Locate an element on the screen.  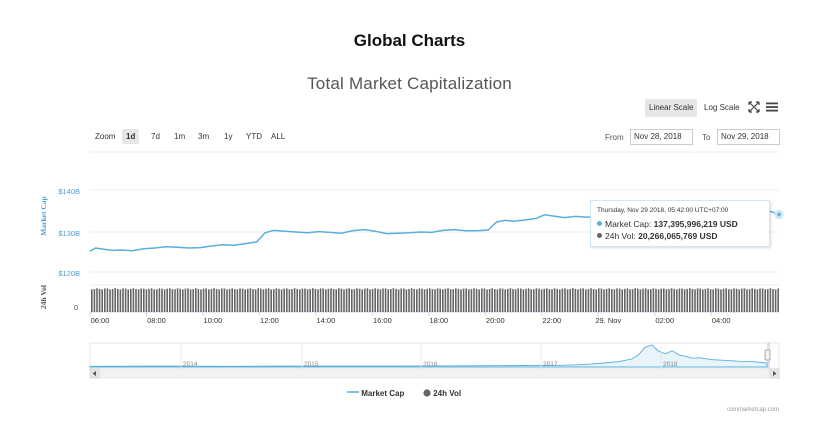
to-date-input: Nov 29, 2018 is located at coordinates (748, 137).